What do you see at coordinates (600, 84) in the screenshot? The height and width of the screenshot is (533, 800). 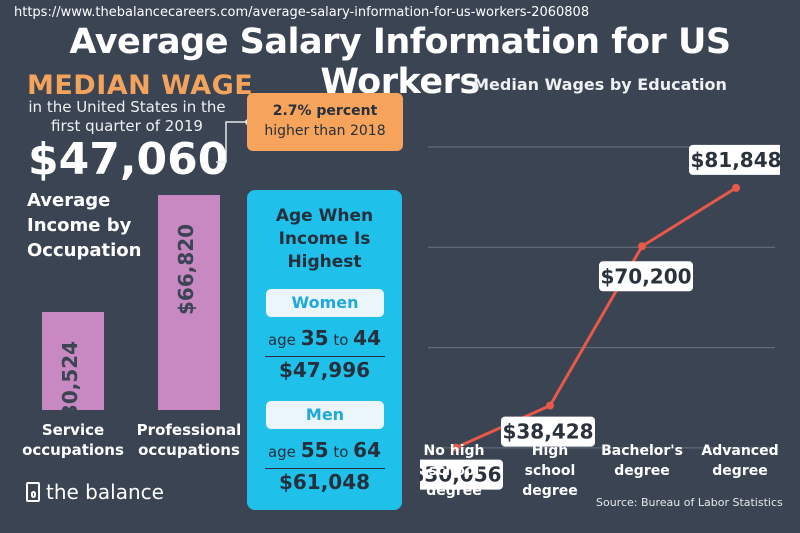 I see `chart-title: Median Wages by Education` at bounding box center [600, 84].